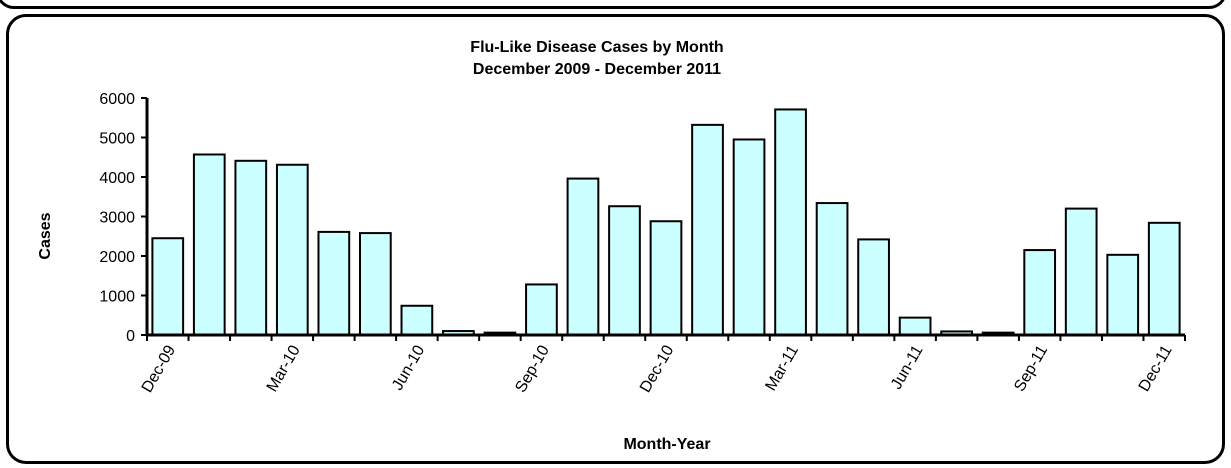  Describe the element at coordinates (117, 139) in the screenshot. I see `y-tick-label: 5000` at that location.